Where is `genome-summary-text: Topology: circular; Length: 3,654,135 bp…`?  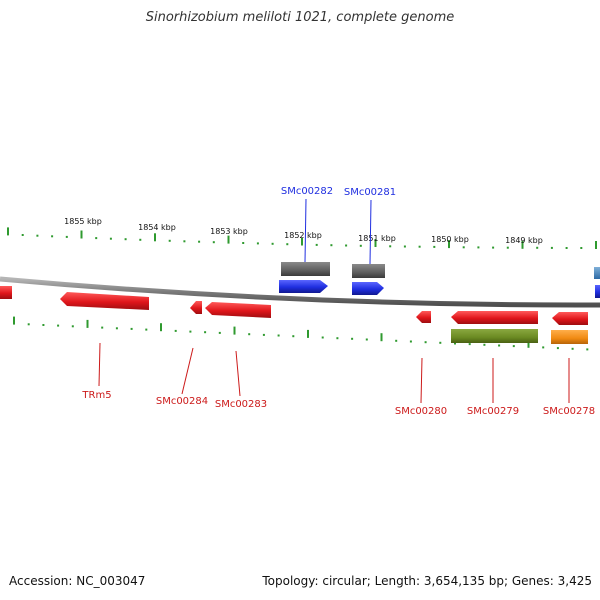 genome-summary-text: Topology: circular; Length: 3,654,135 bp… is located at coordinates (427, 581).